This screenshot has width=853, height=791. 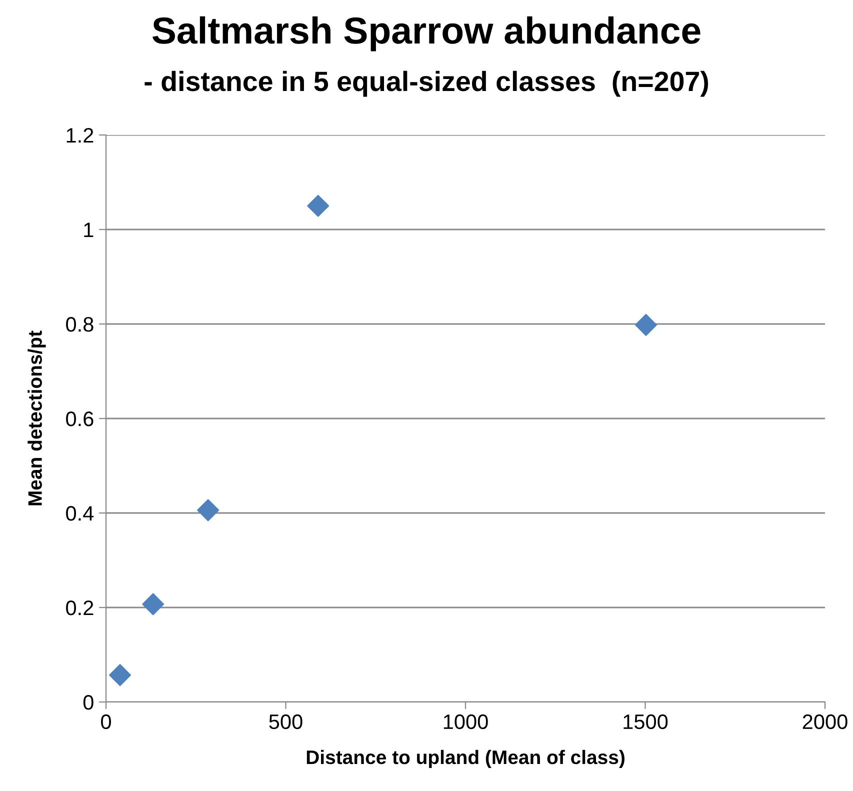 What do you see at coordinates (80, 419) in the screenshot?
I see `y-tick-label: 0.6` at bounding box center [80, 419].